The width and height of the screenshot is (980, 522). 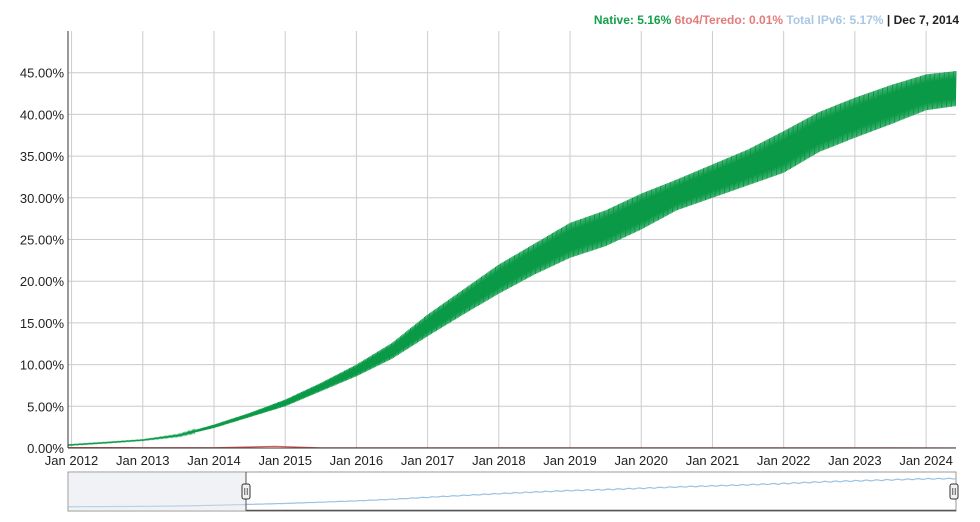 I want to click on legend-date: Dec 7, 2014, so click(x=926, y=20).